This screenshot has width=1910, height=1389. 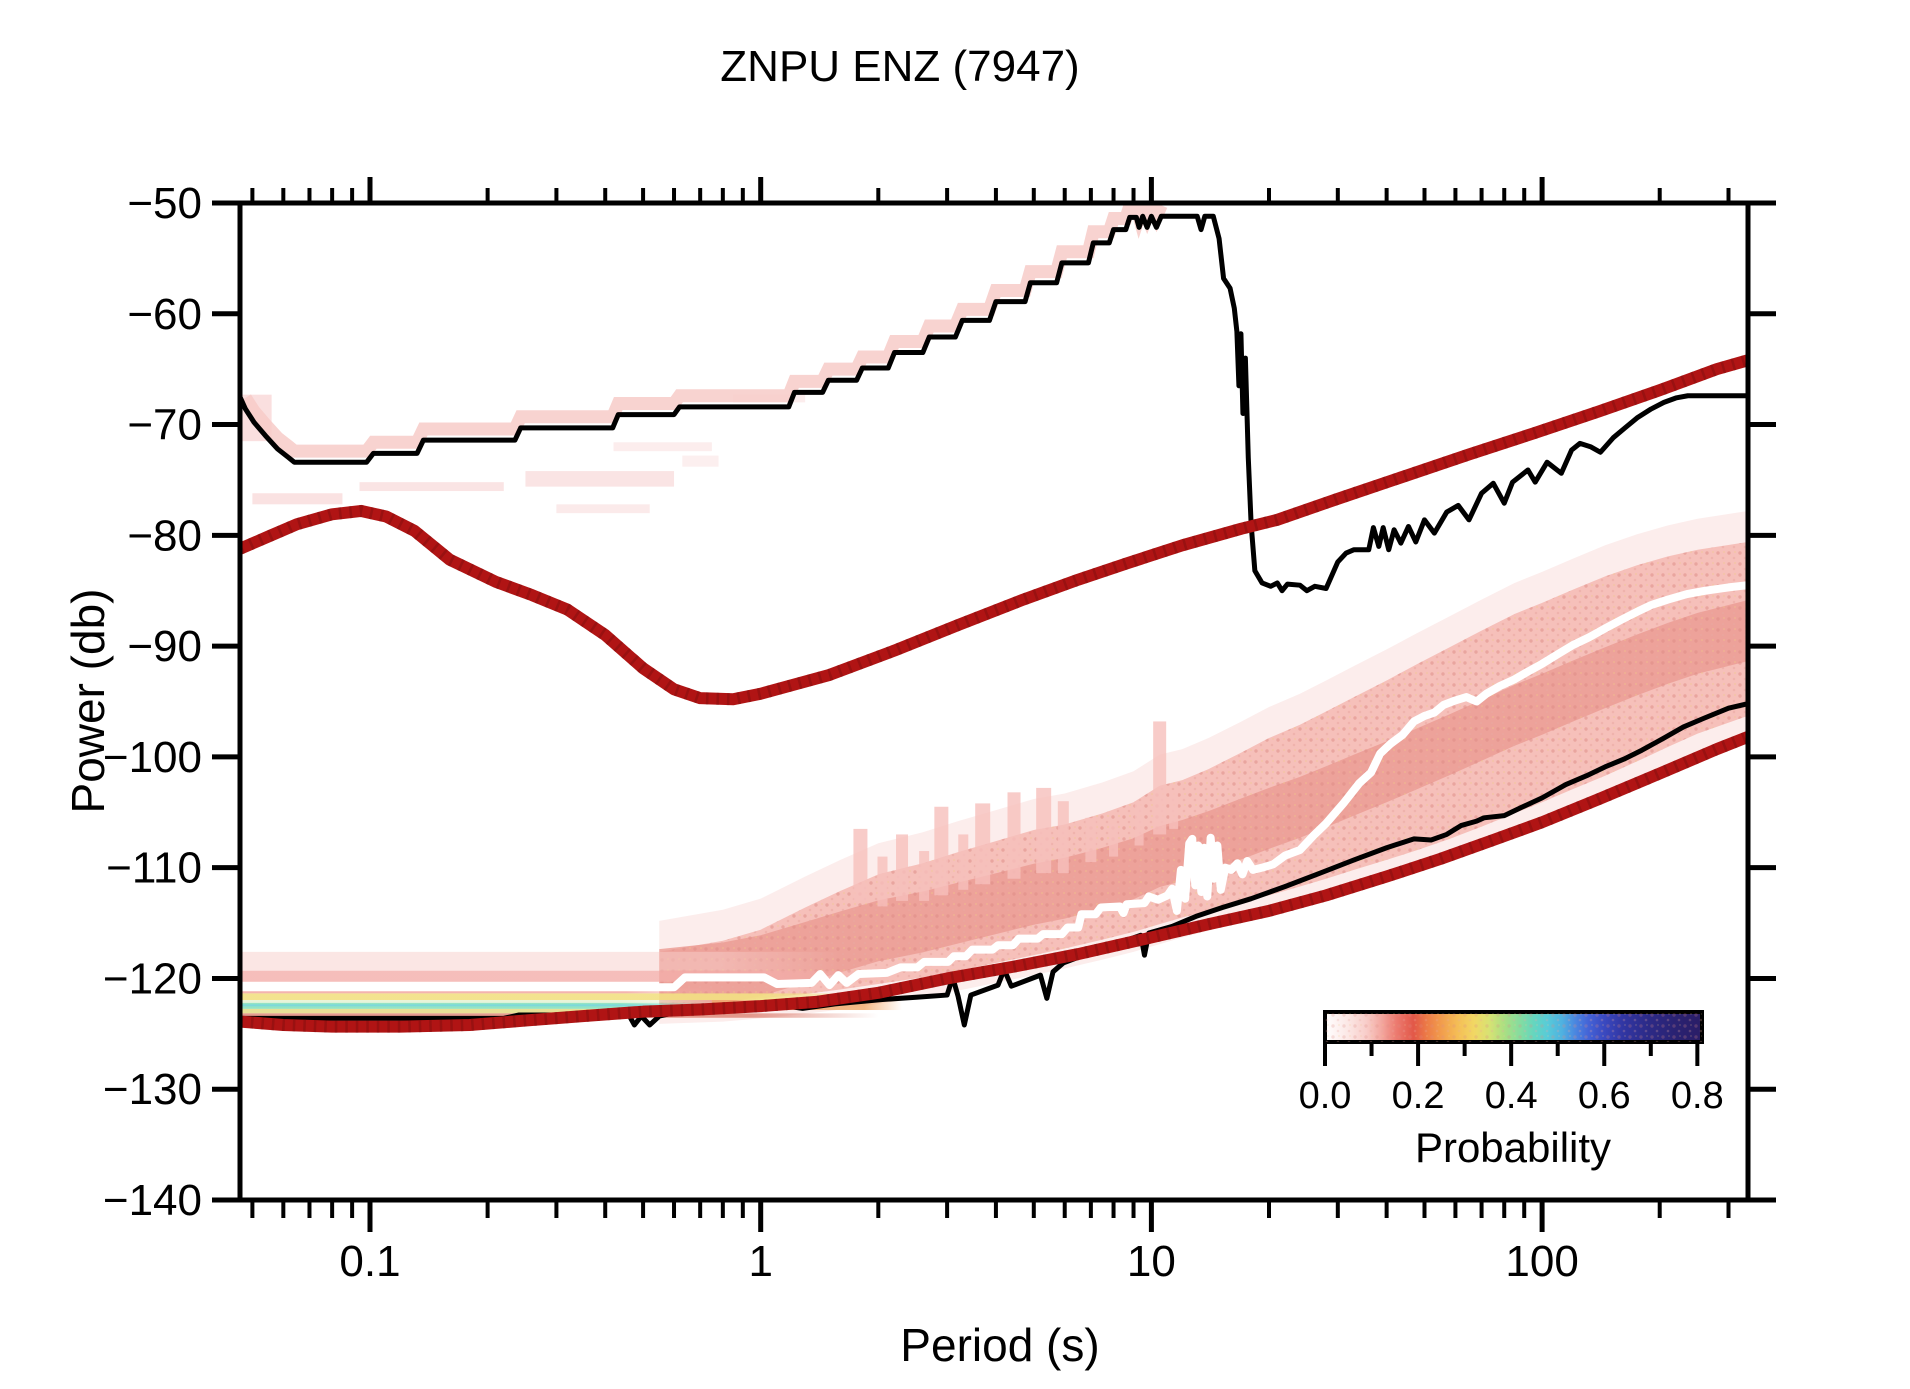 What do you see at coordinates (152, 1089) in the screenshot?
I see `y-tick-label: −130` at bounding box center [152, 1089].